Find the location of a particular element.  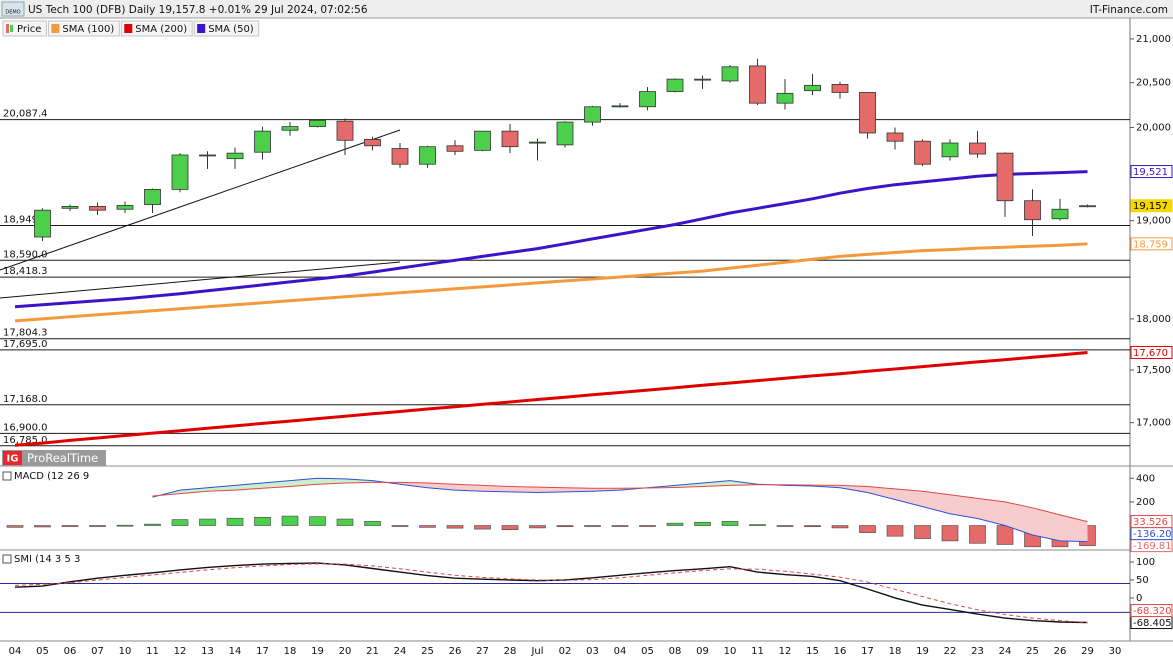

brand: ProRealTime is located at coordinates (62, 458).